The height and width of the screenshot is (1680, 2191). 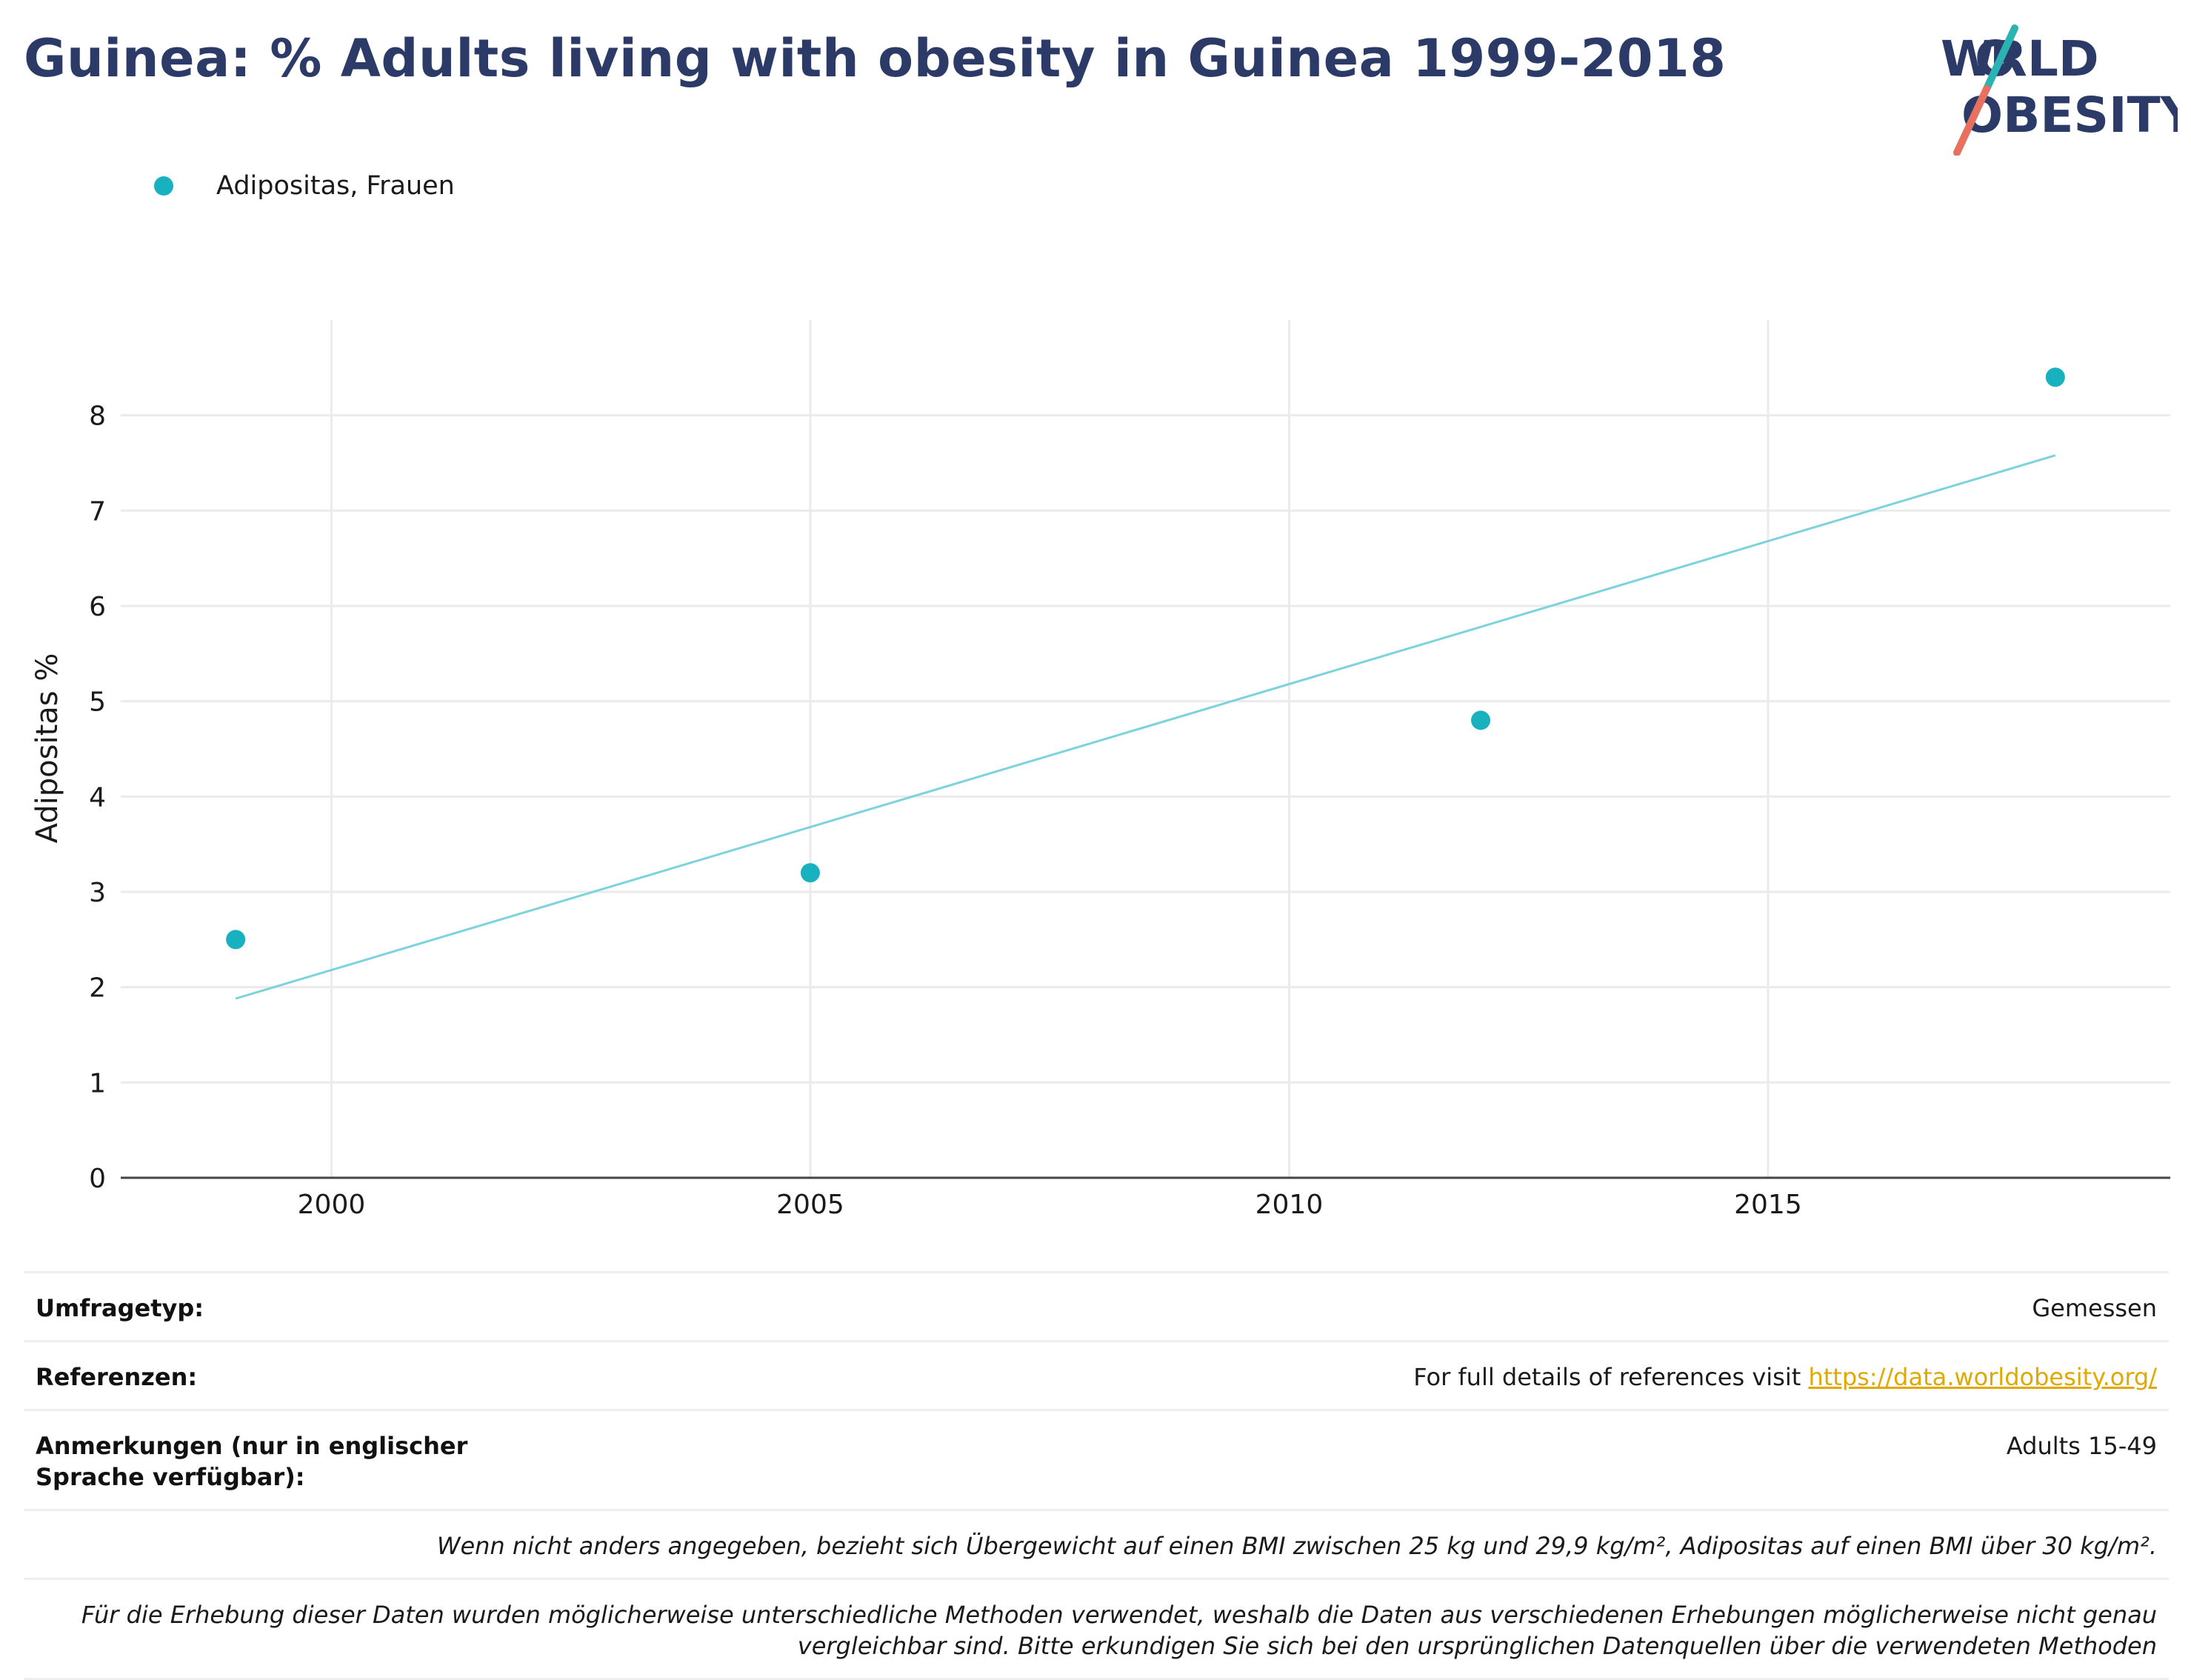 What do you see at coordinates (97, 1083) in the screenshot?
I see `y-tick-label: 1` at bounding box center [97, 1083].